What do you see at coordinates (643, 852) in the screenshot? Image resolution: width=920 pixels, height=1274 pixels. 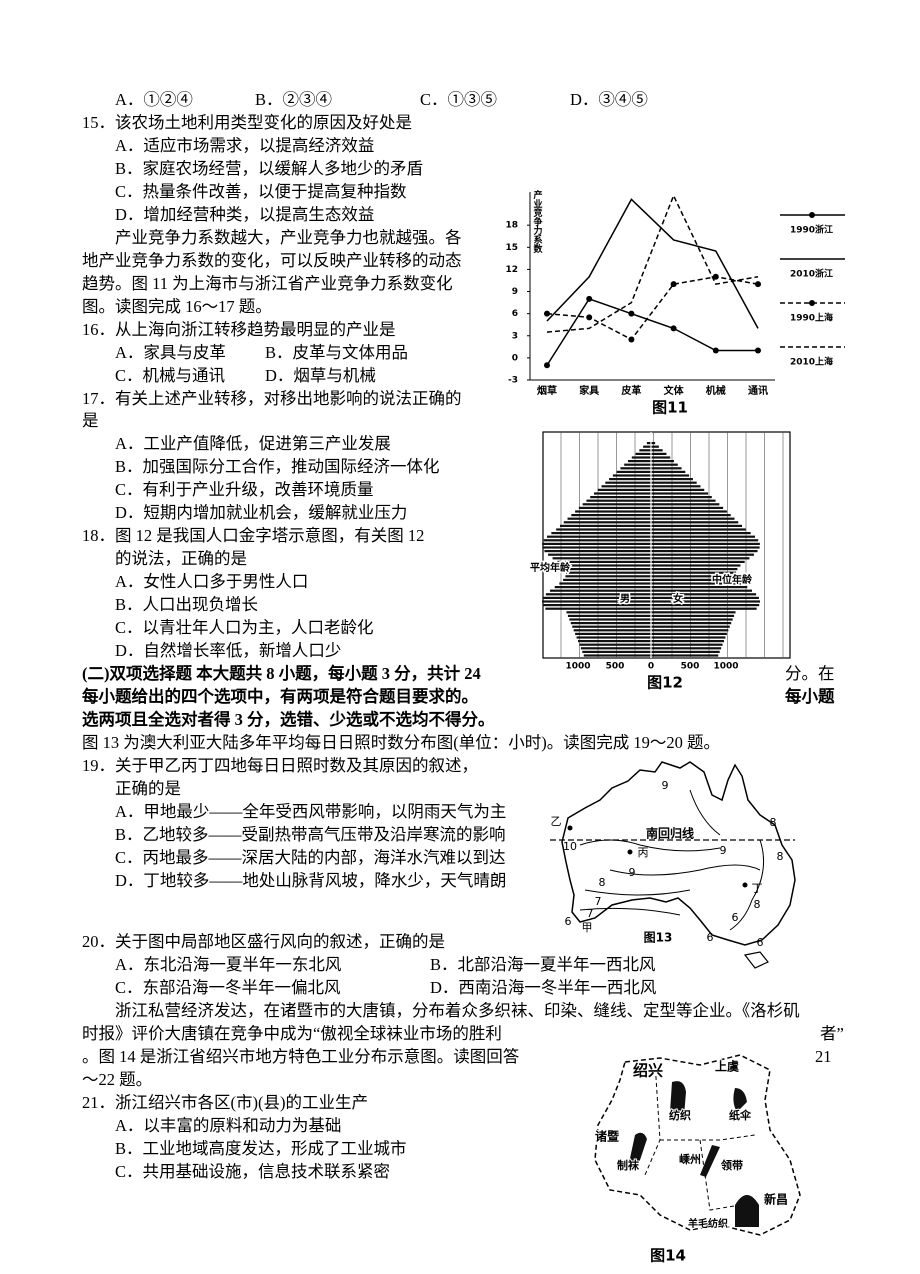 I see `map-label: 丙` at bounding box center [643, 852].